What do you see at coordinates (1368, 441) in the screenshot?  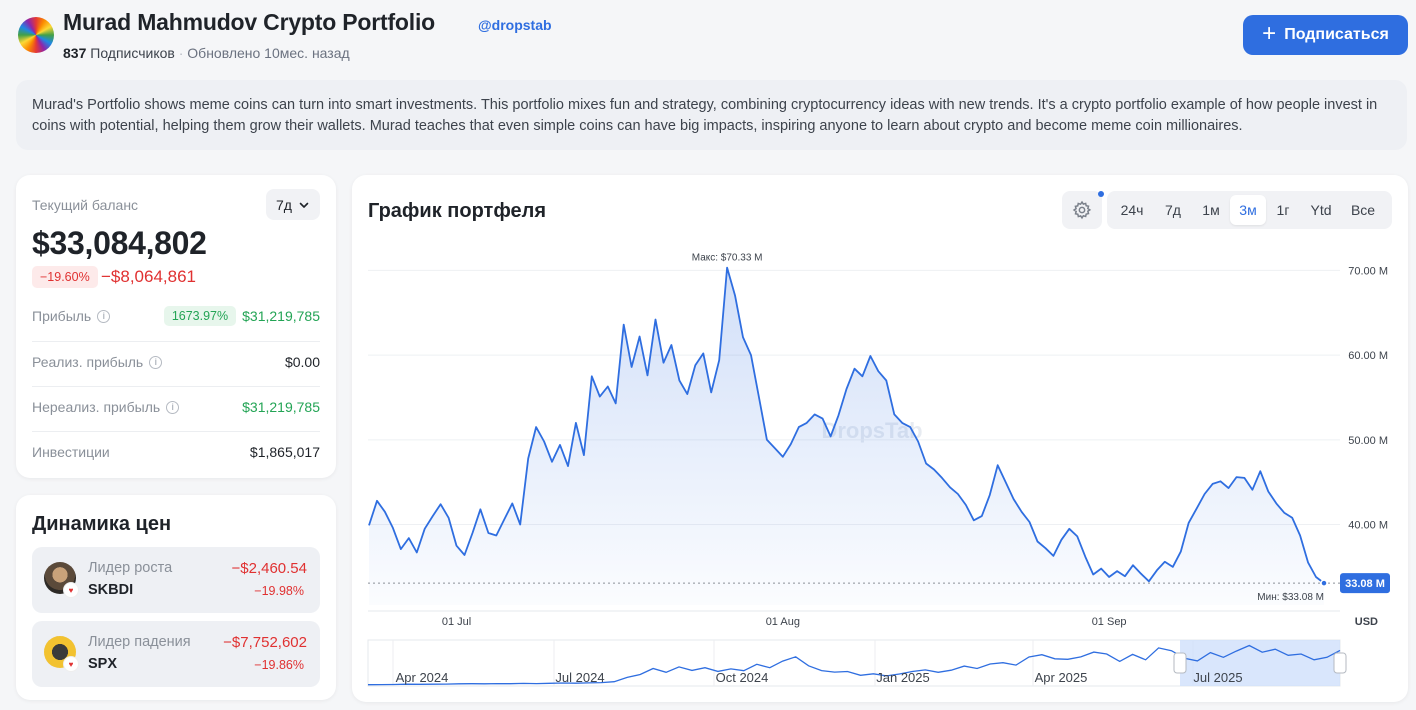 I see `y-tick-label: 50.00 M` at bounding box center [1368, 441].